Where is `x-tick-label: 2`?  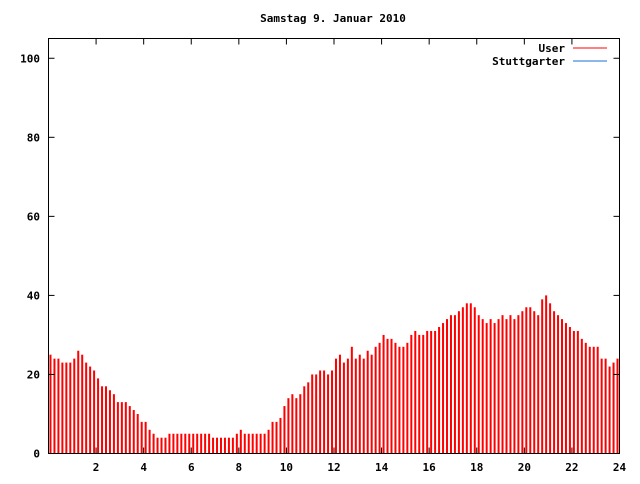 x-tick-label: 2 is located at coordinates (96, 467).